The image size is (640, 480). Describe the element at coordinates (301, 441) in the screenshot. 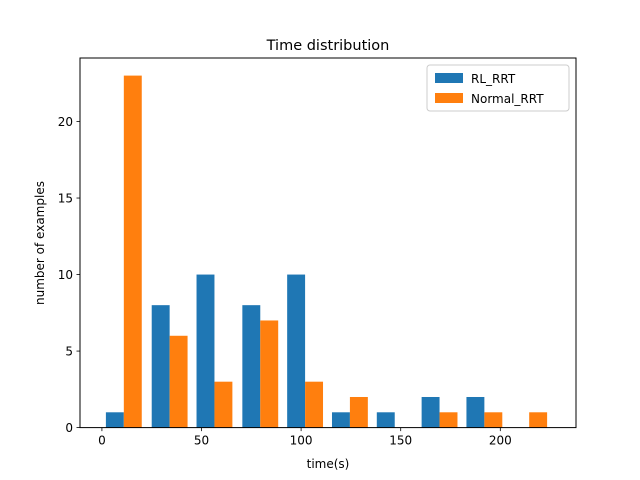

I see `x-tick-label: 100` at that location.